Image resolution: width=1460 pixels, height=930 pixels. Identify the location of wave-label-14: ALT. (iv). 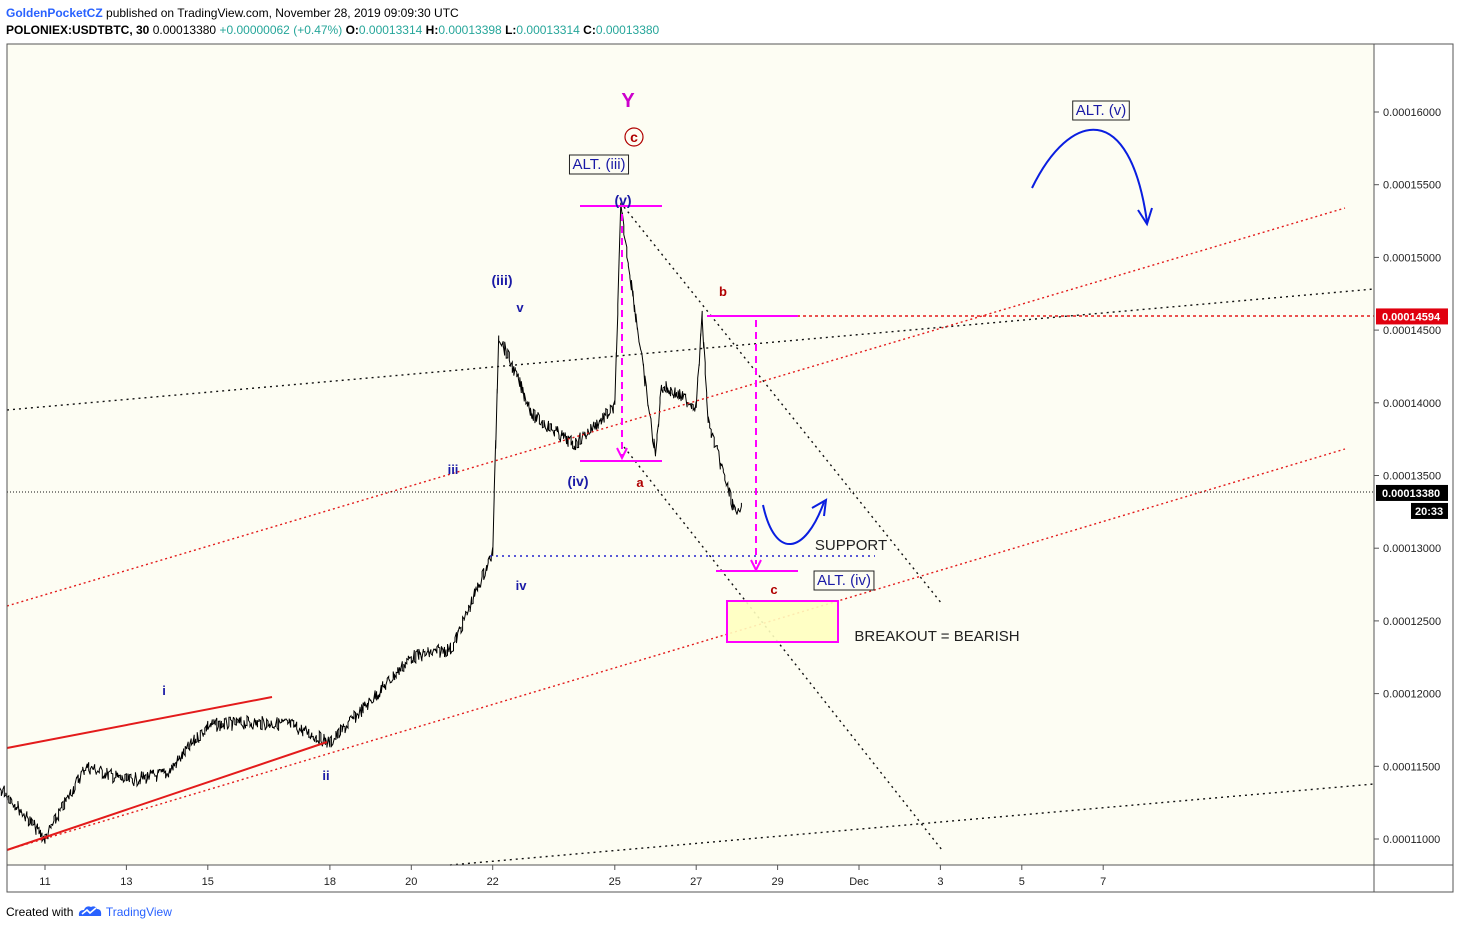
(844, 580).